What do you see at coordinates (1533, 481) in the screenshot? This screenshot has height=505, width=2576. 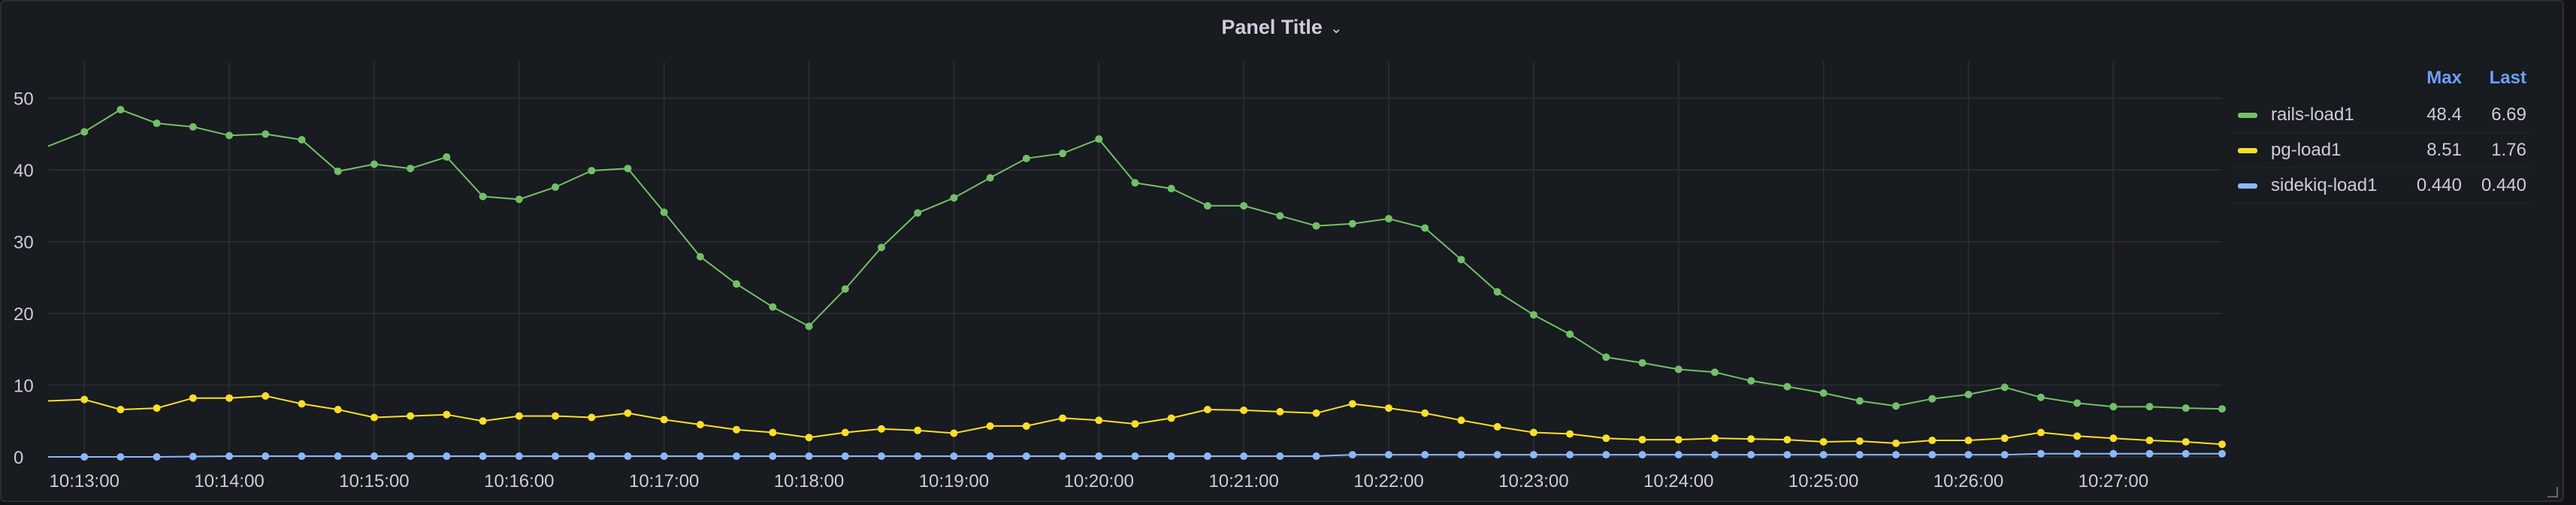 I see `x-tick-label: 10:23:00` at bounding box center [1533, 481].